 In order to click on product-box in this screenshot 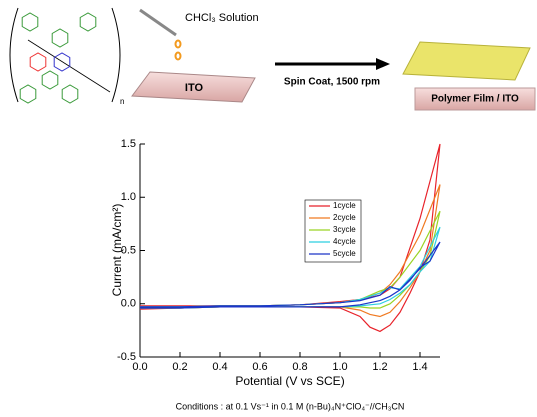, I will do `click(475, 99)`.